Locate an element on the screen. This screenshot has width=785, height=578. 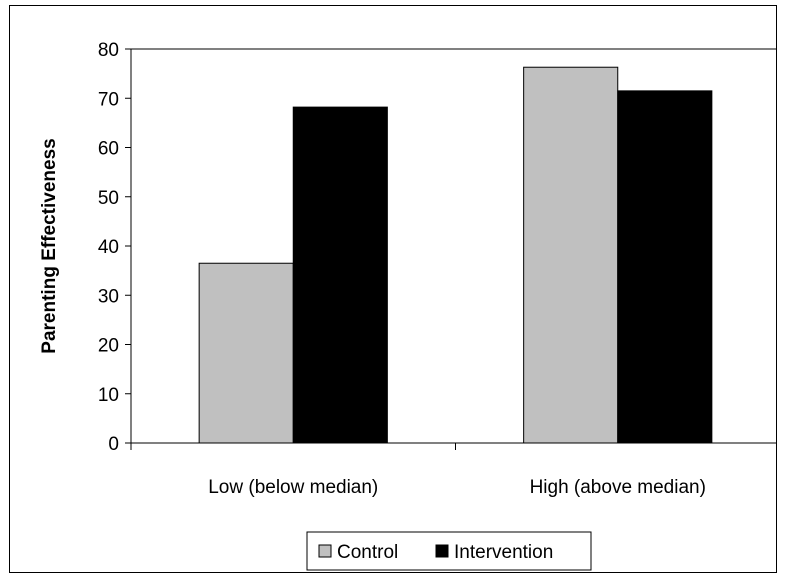
y-tick-label: 60 is located at coordinates (108, 149).